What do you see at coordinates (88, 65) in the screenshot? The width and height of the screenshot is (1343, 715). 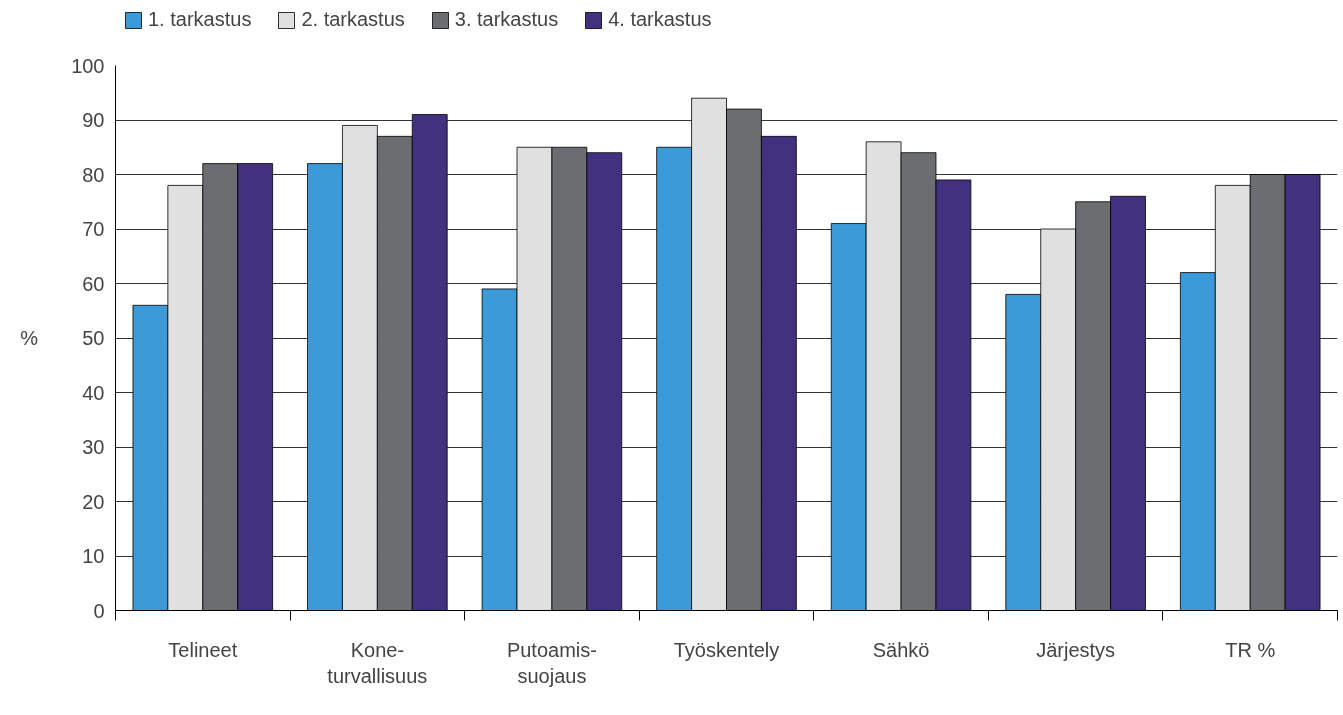 I see `y-tick-label: 100` at bounding box center [88, 65].